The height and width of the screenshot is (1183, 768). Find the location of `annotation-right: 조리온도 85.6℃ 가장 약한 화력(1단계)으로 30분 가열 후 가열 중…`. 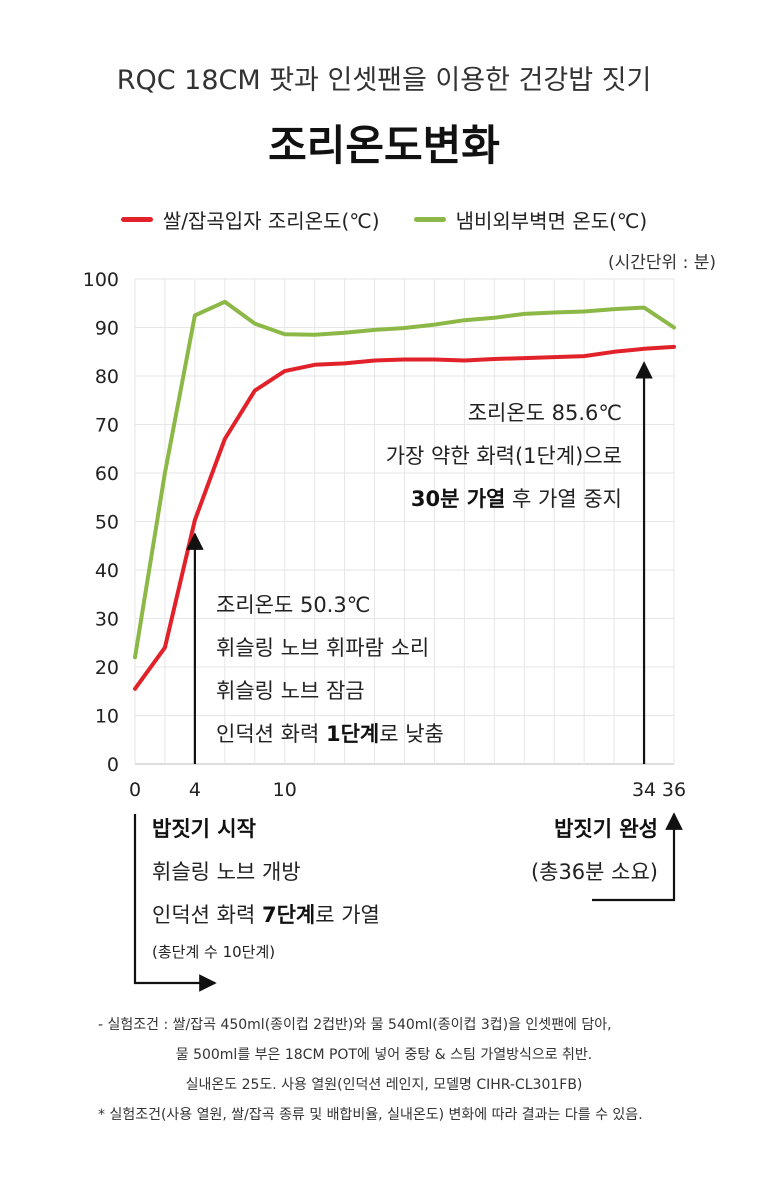

annotation-right: 조리온도 85.6℃ 가장 약한 화력(1단계)으로 30분 가열 후 가열 중… is located at coordinates (504, 456).